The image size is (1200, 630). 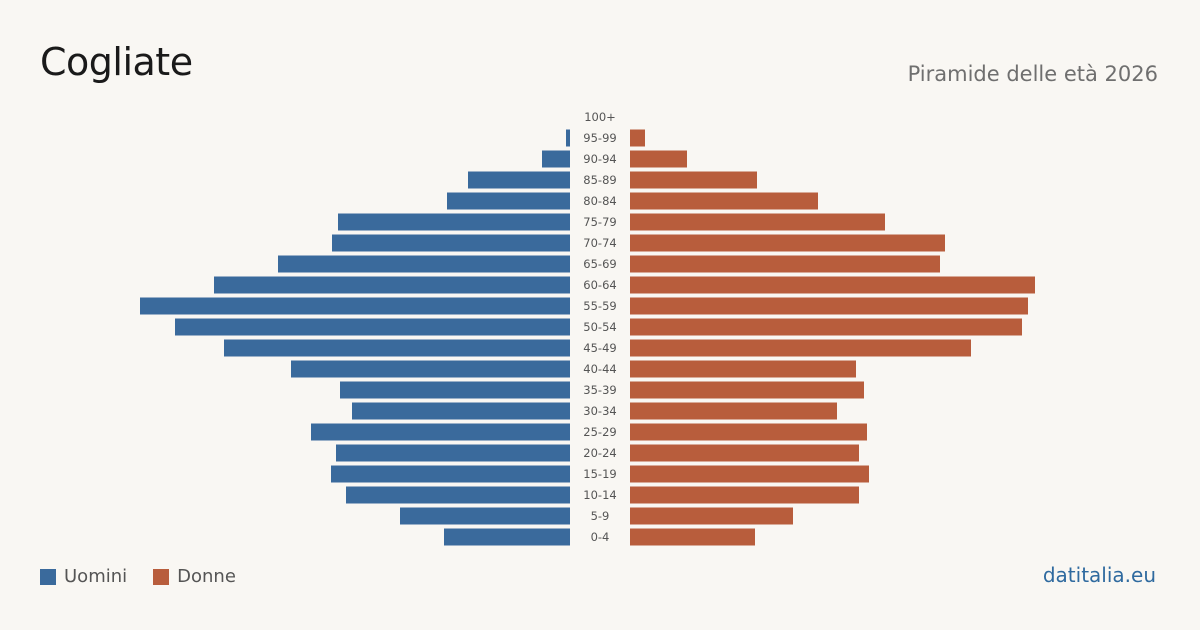 What do you see at coordinates (599, 159) in the screenshot?
I see `age-label-90-94: 90-94` at bounding box center [599, 159].